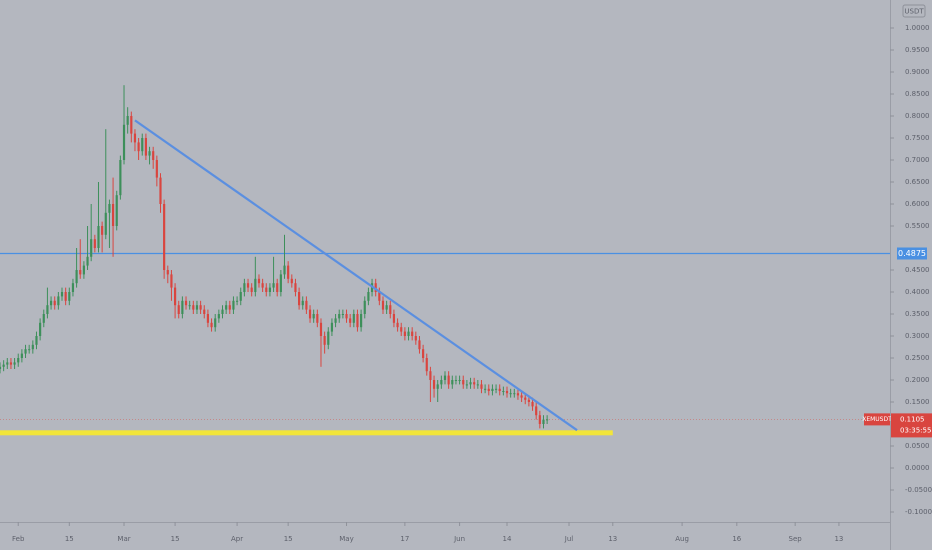 This screenshot has height=550, width=932. I want to click on x-tick-label: Feb, so click(18, 539).